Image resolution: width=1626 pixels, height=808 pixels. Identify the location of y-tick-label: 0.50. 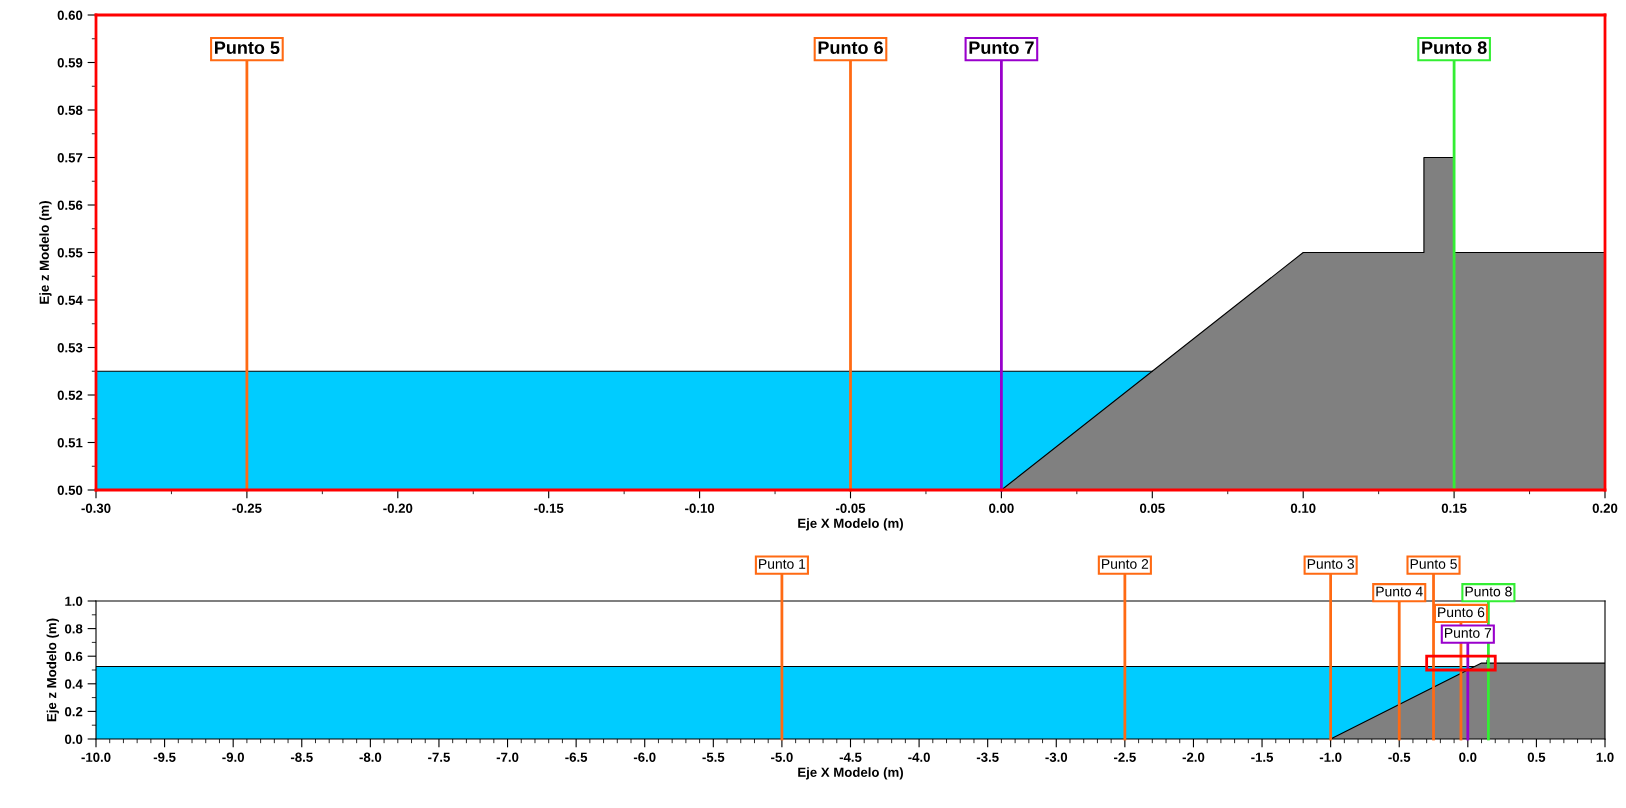
(70, 490).